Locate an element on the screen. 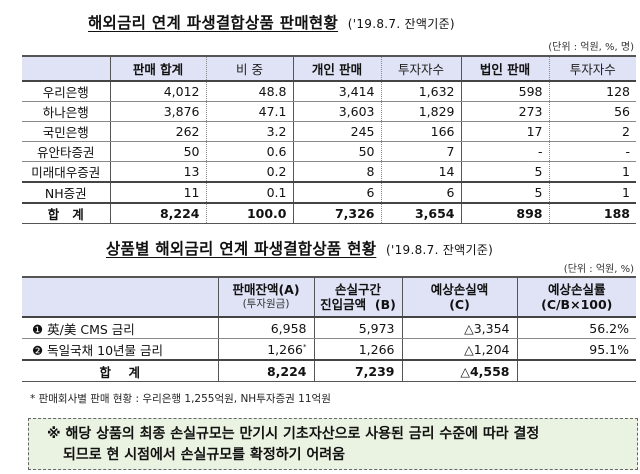  header-individual-investors: 투자자수 is located at coordinates (420, 68).